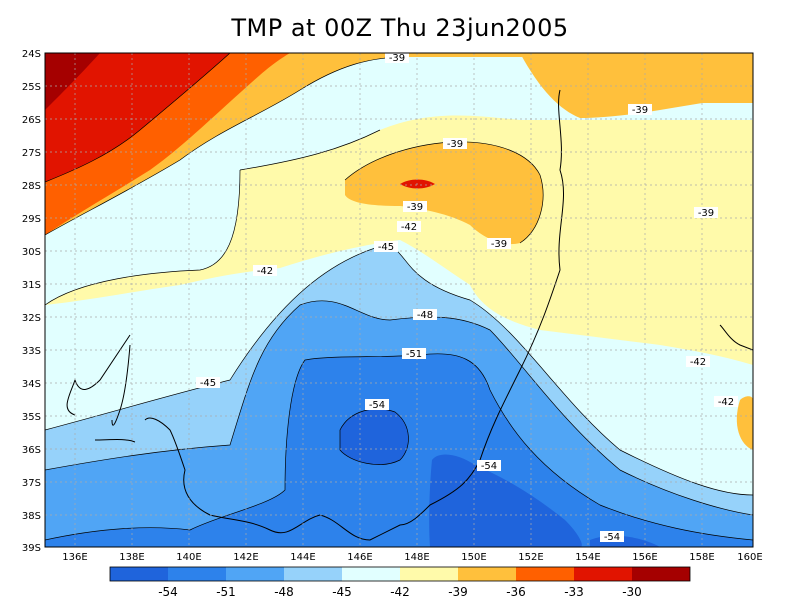 The image size is (800, 600). I want to click on band-minus39-to-minus36-d, so click(744, 423).